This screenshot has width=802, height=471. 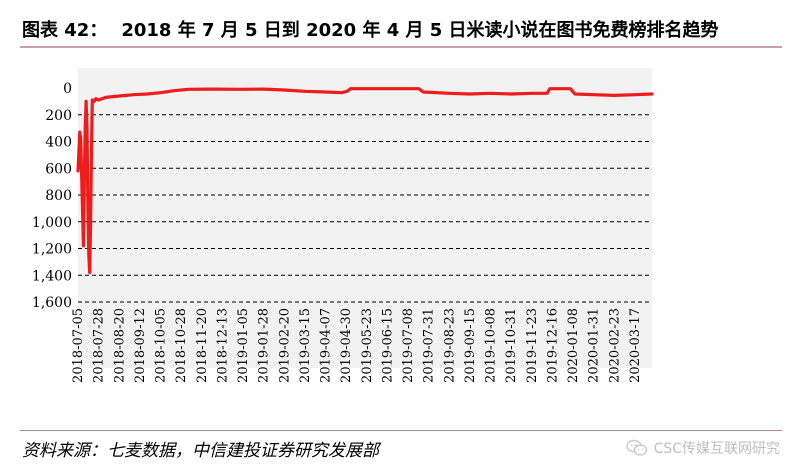 I want to click on watermark: CSC传媒互联网研究, so click(x=702, y=448).